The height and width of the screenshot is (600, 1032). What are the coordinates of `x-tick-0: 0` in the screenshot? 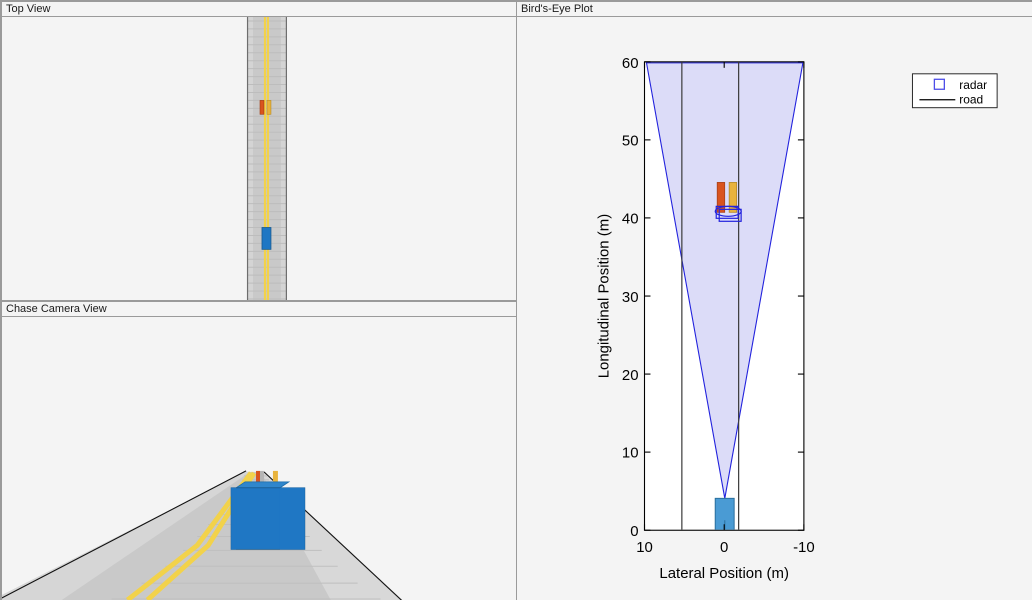 It's located at (724, 547).